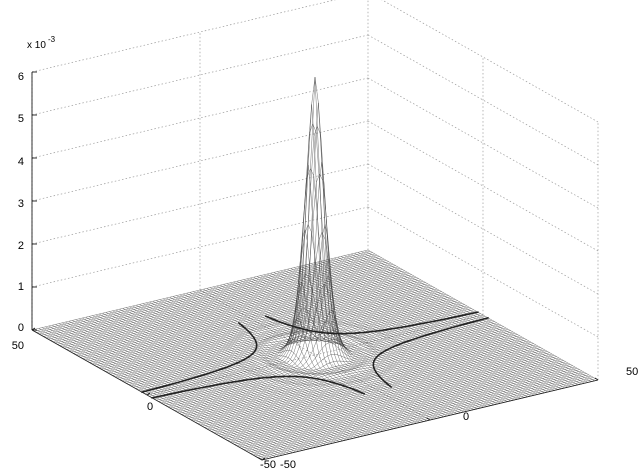 This screenshot has width=640, height=470. Describe the element at coordinates (18, 346) in the screenshot. I see `y-tick-label-50: 50` at that location.